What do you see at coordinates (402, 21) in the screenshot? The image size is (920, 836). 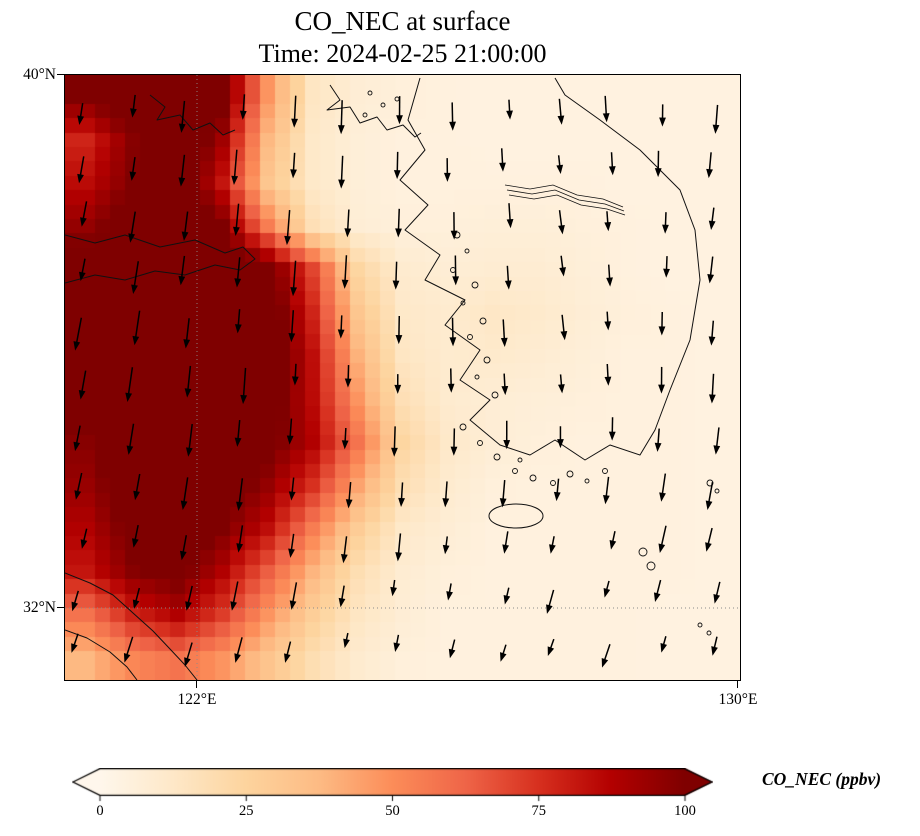 I see `chart-title: CO_NEC at surface` at bounding box center [402, 21].